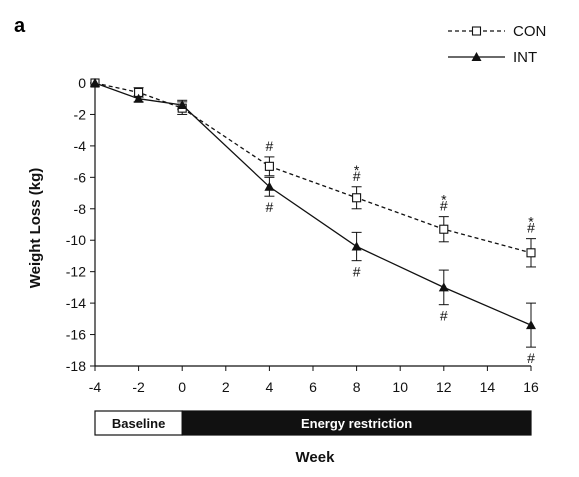 This screenshot has height=477, width=579. What do you see at coordinates (476, 31) in the screenshot?
I see `legend-marker-con` at bounding box center [476, 31].